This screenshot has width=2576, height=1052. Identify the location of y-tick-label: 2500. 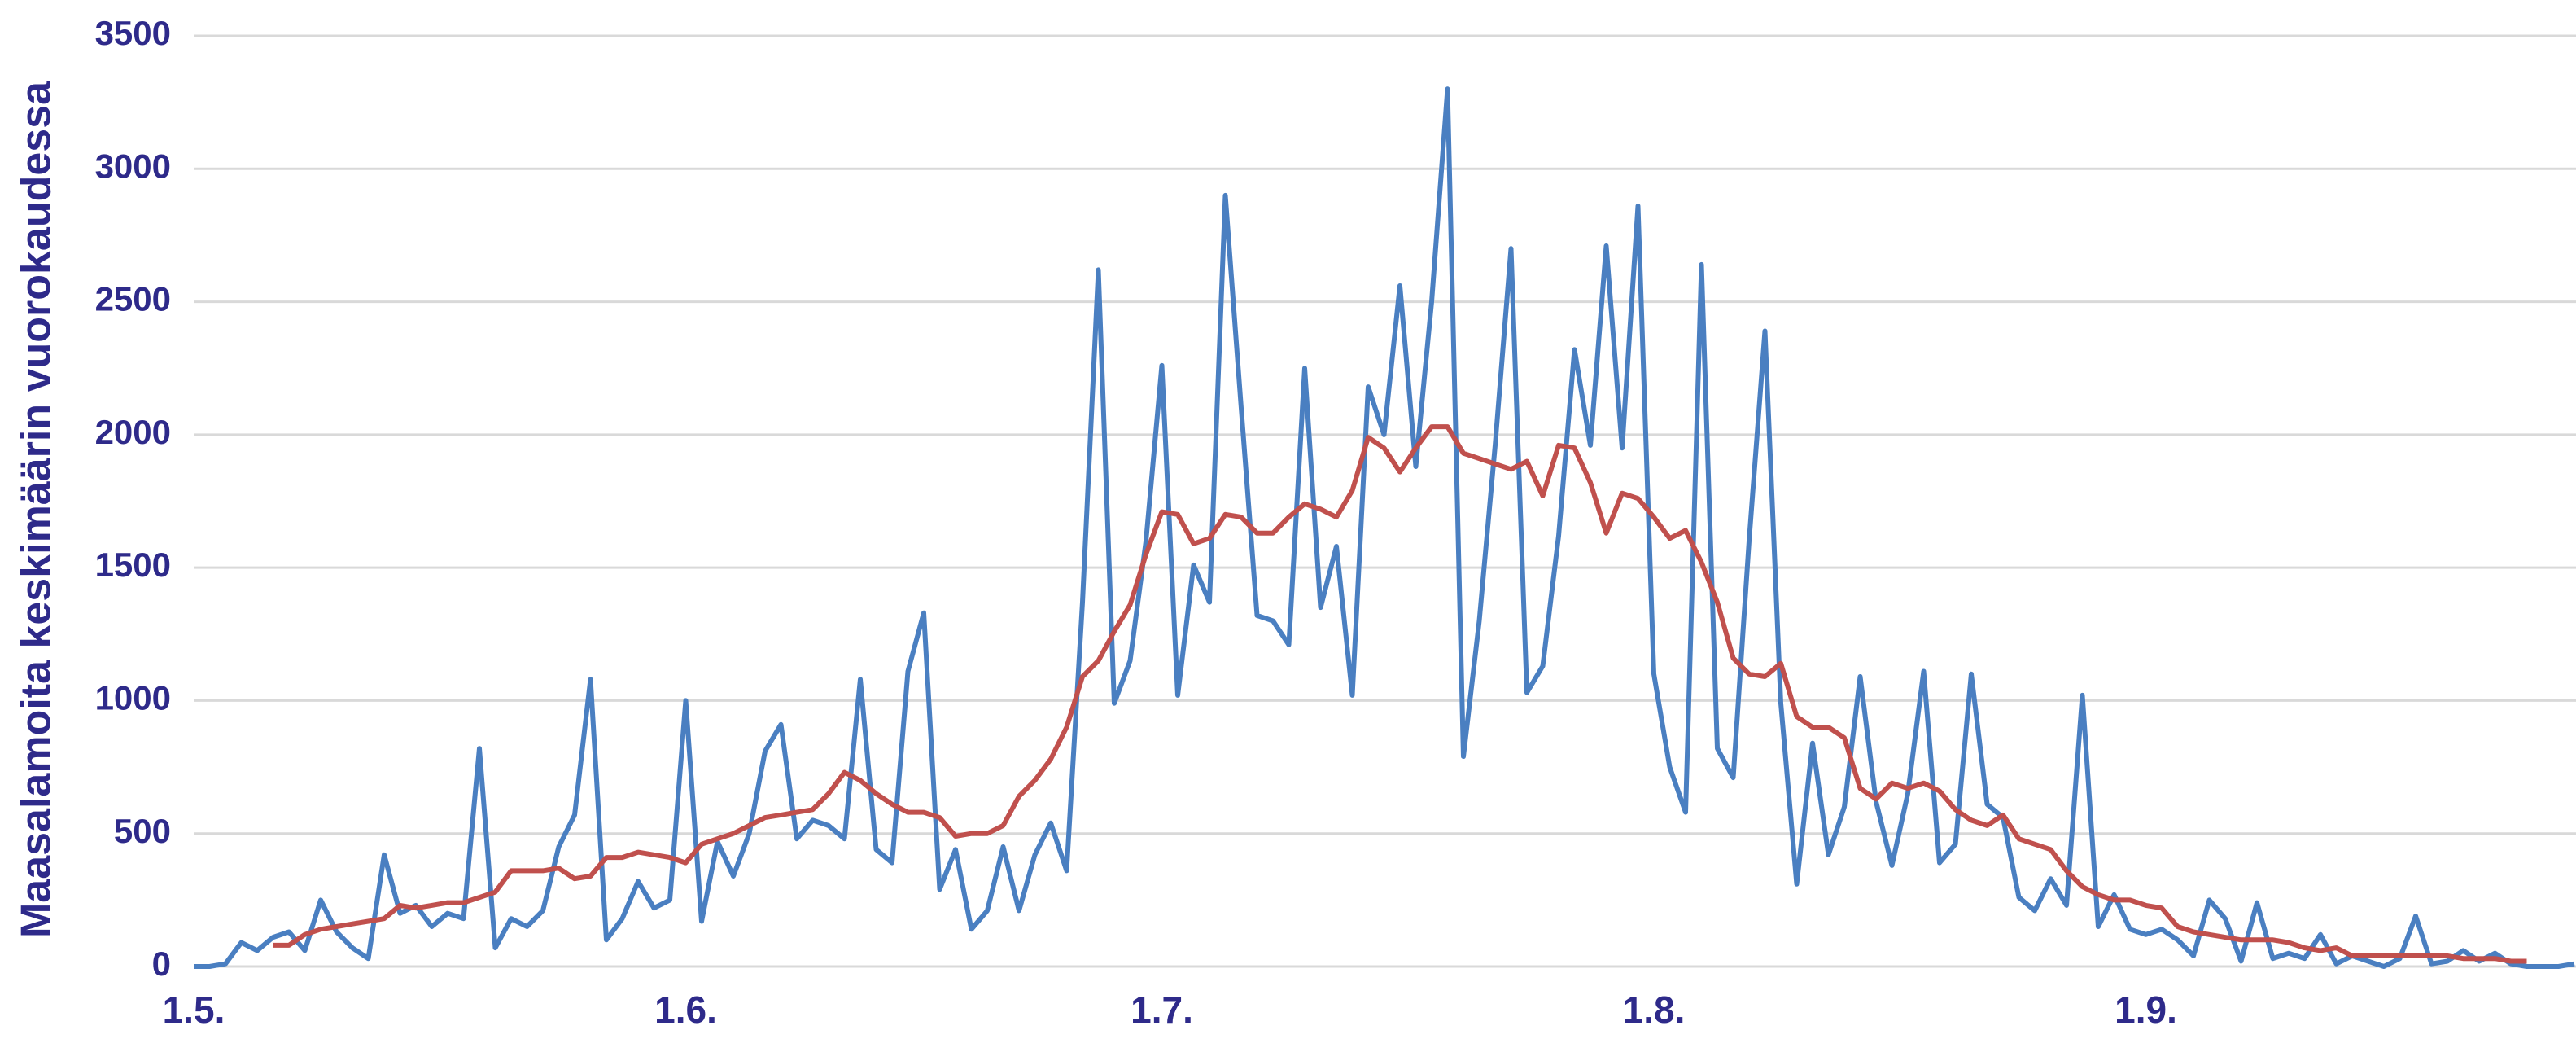
(133, 299).